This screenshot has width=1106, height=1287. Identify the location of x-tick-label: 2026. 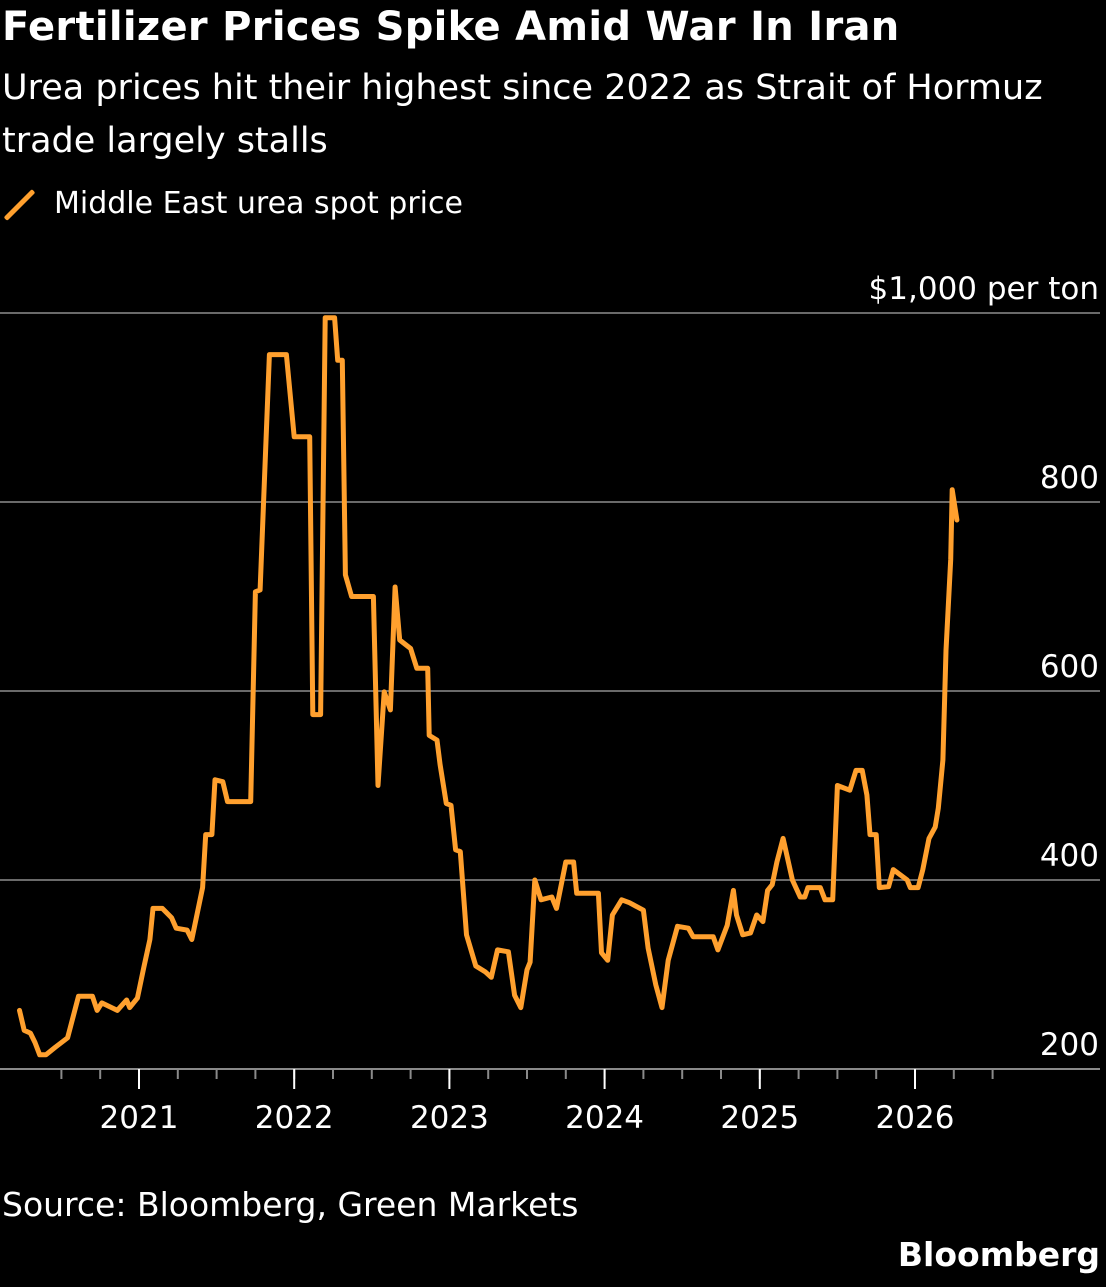
(915, 1118).